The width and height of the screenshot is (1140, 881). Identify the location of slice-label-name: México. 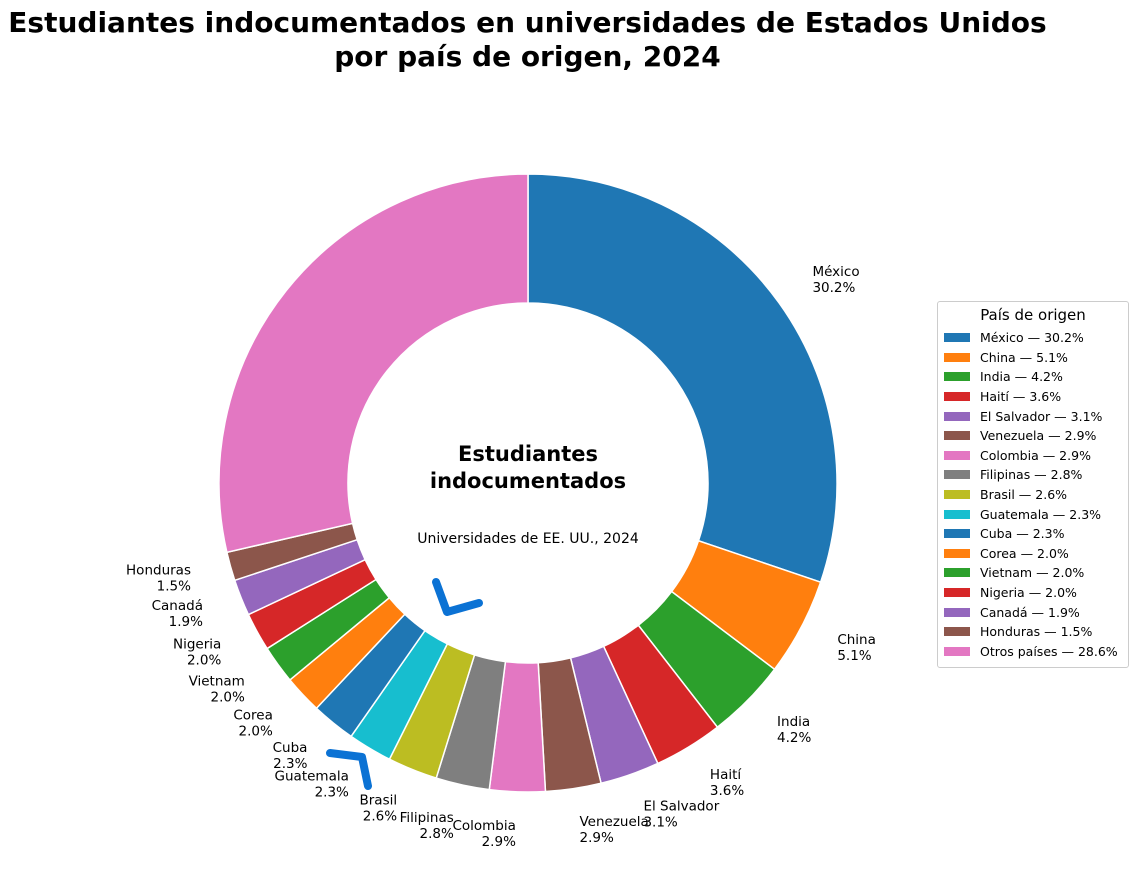
(835, 272).